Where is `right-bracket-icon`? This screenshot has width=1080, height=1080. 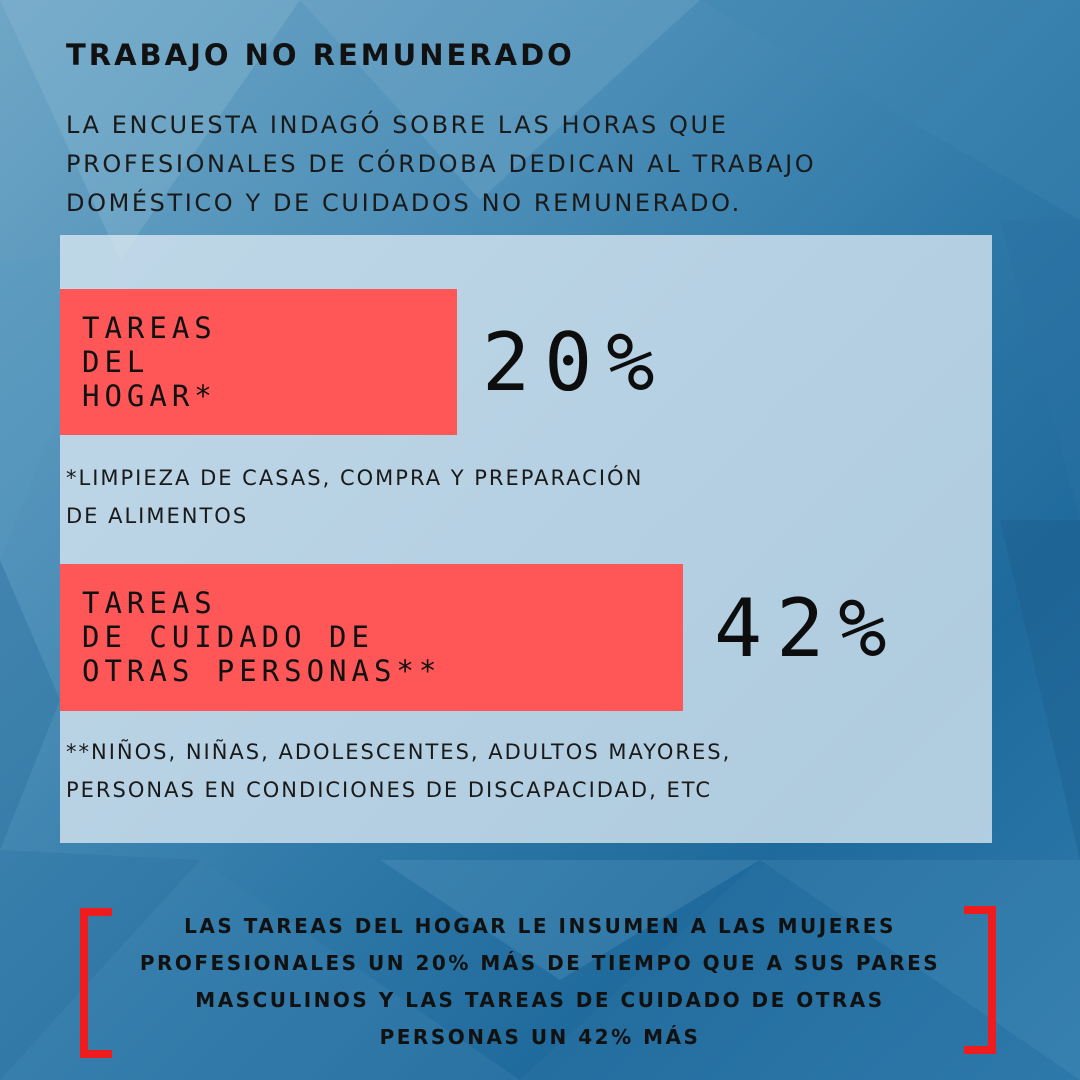
right-bracket-icon is located at coordinates (980, 980).